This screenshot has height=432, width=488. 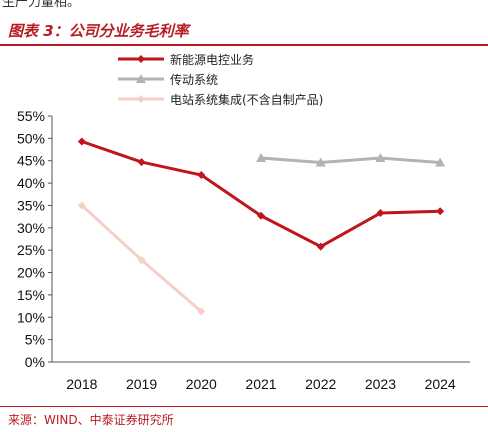 I want to click on y-tick-label: 30%, so click(x=31, y=228).